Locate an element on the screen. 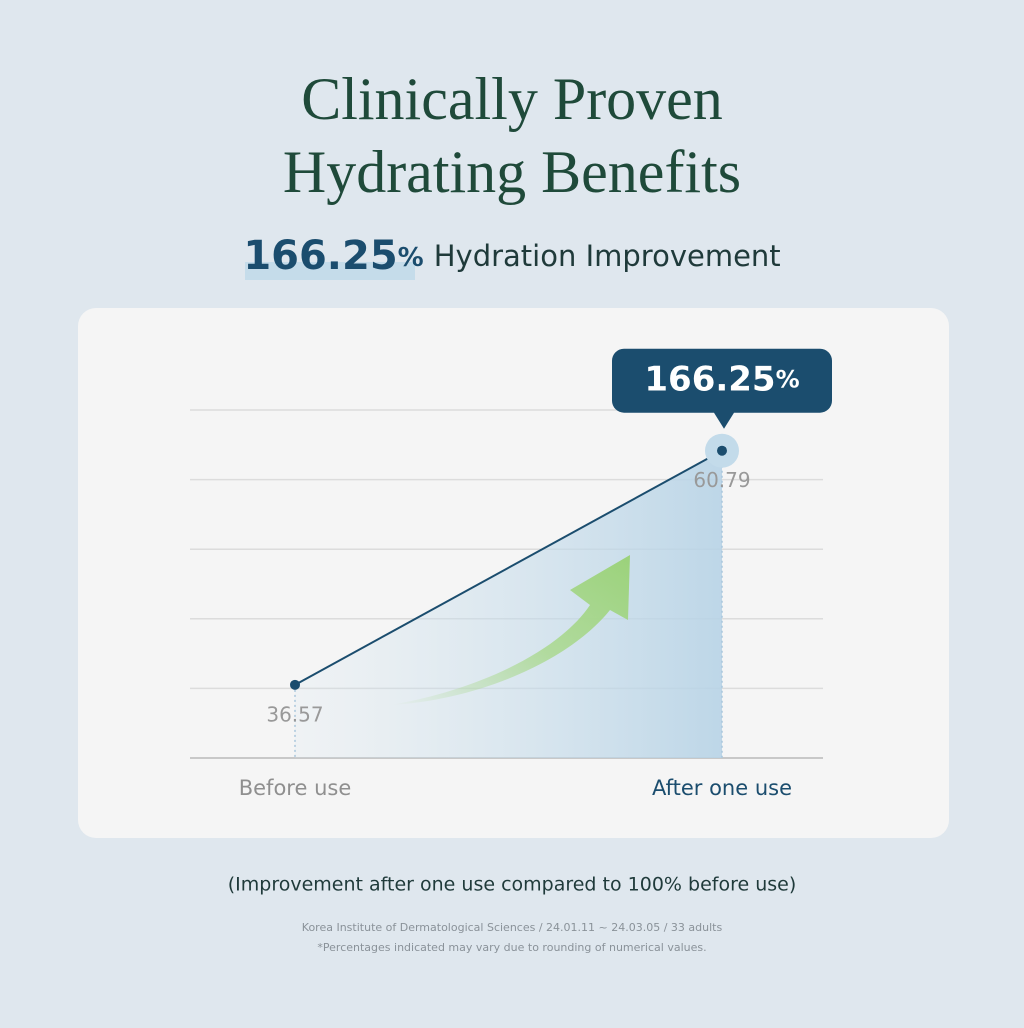 This screenshot has height=1028, width=1024. highlight-value: 166.25 is located at coordinates (320, 256).